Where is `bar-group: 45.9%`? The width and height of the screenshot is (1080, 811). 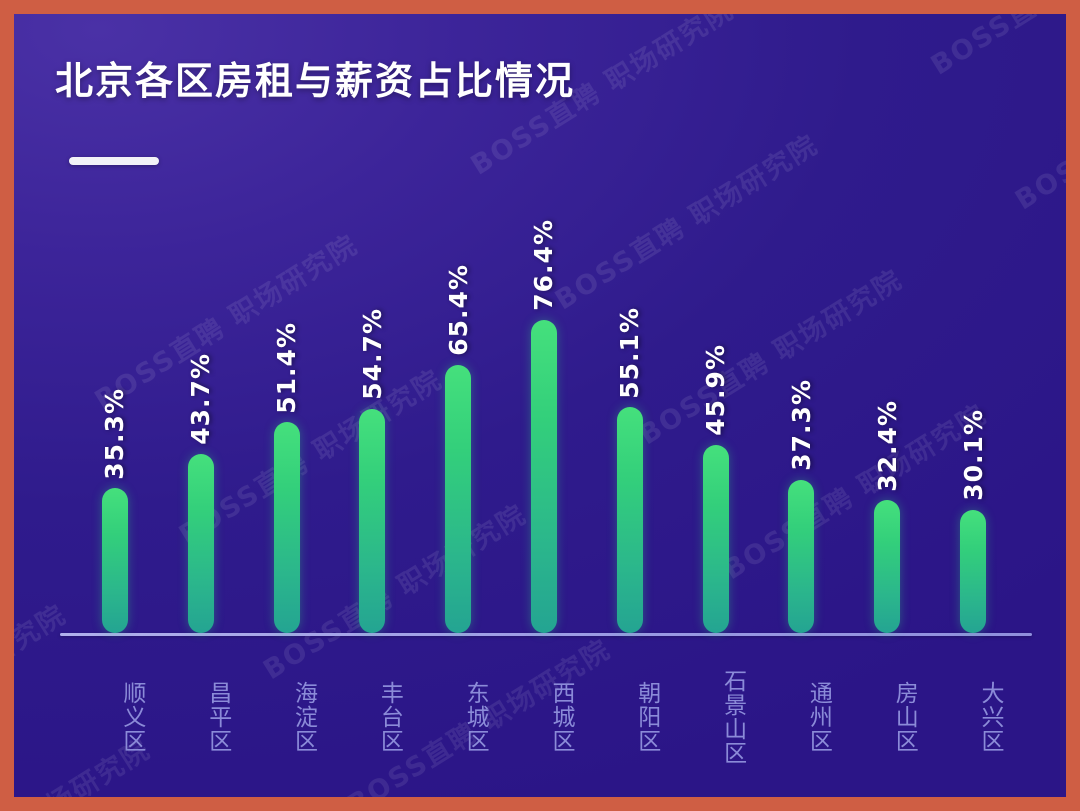
bar-group: 45.9% is located at coordinates (716, 488).